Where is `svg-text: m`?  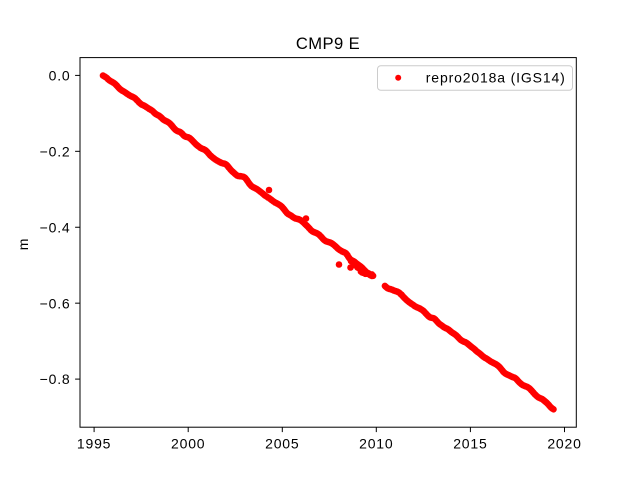 svg-text: m is located at coordinates (23, 244).